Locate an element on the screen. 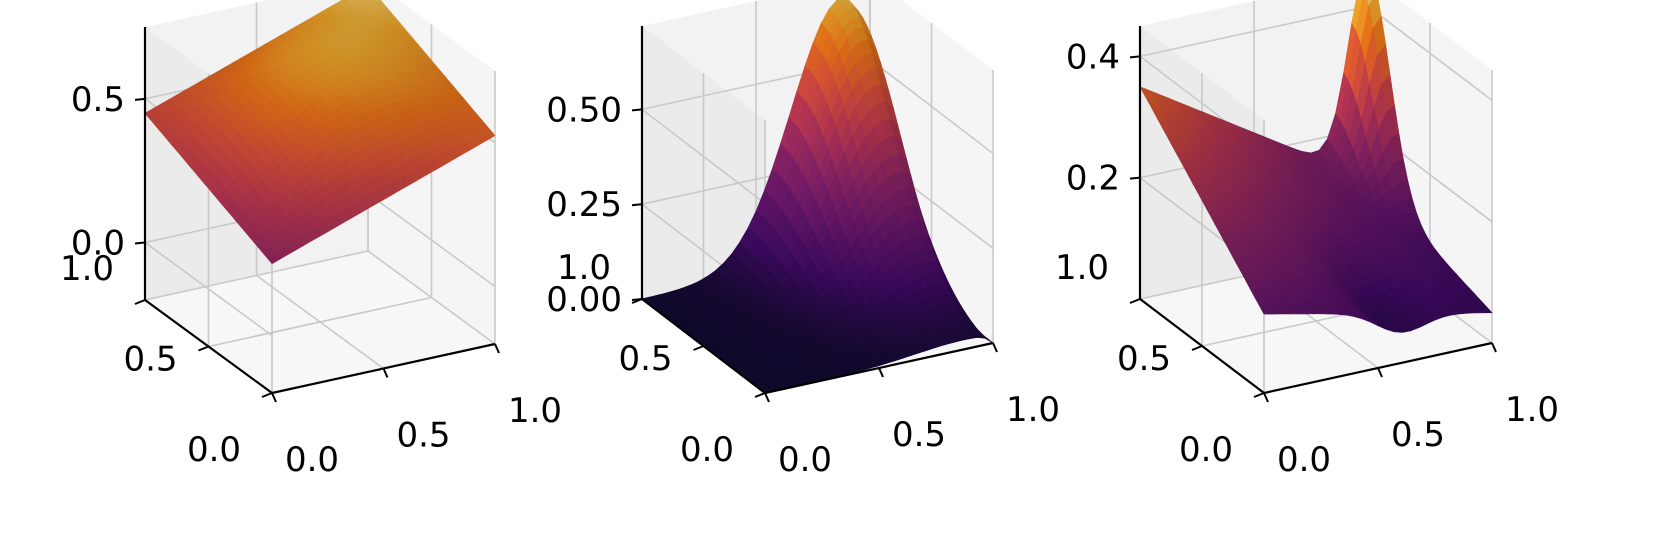  z-tick-label: 0.4 is located at coordinates (1093, 57).